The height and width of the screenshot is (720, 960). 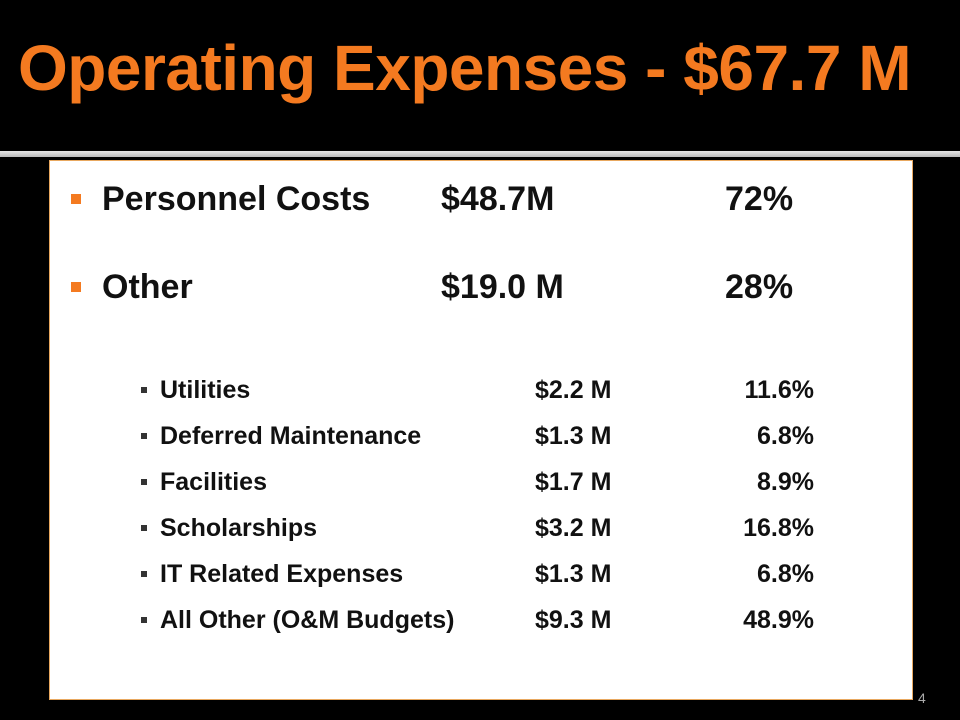 What do you see at coordinates (573, 528) in the screenshot?
I see `sub-item-amount: $3.2 M` at bounding box center [573, 528].